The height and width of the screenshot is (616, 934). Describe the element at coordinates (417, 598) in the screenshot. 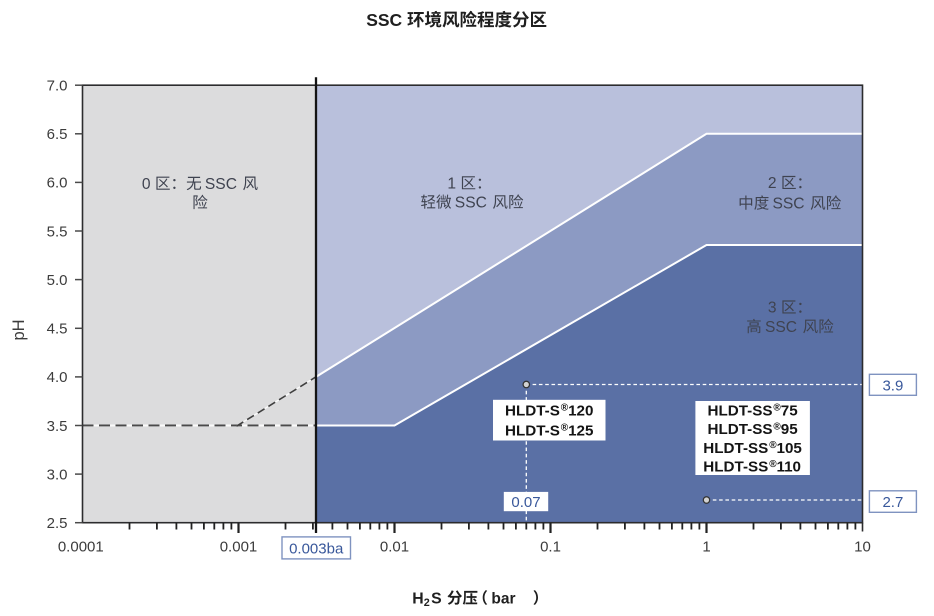

I see `svg-text: H` at that location.